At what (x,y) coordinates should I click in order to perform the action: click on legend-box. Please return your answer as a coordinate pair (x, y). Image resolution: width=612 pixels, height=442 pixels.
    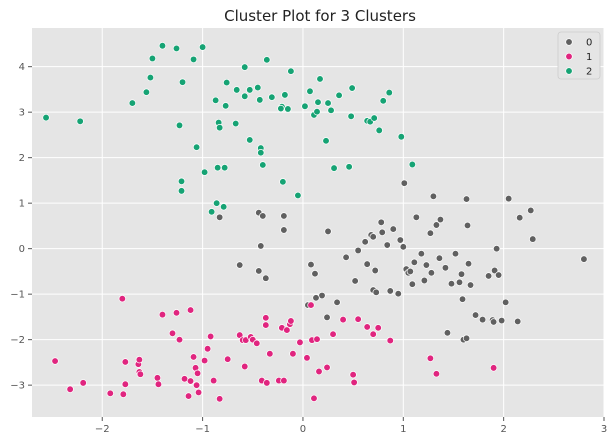
    Looking at the image, I should click on (579, 55).